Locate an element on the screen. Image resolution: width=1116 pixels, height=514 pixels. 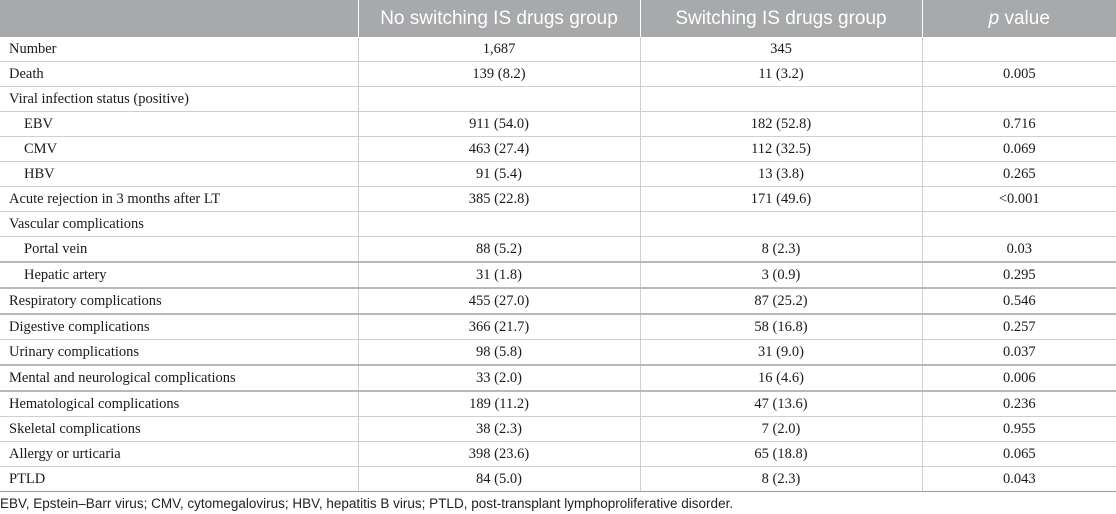
table-row: Death 139 (8.2) 11 (3.2) 0.005 is located at coordinates (558, 74).